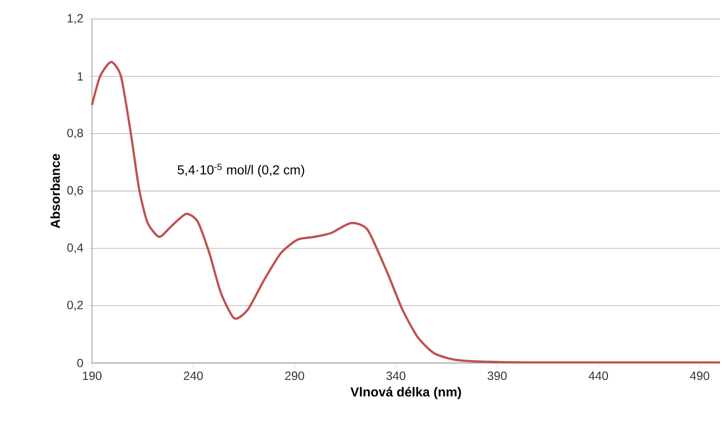 This screenshot has height=434, width=722. I want to click on y-tick-label: 0,4, so click(75, 248).